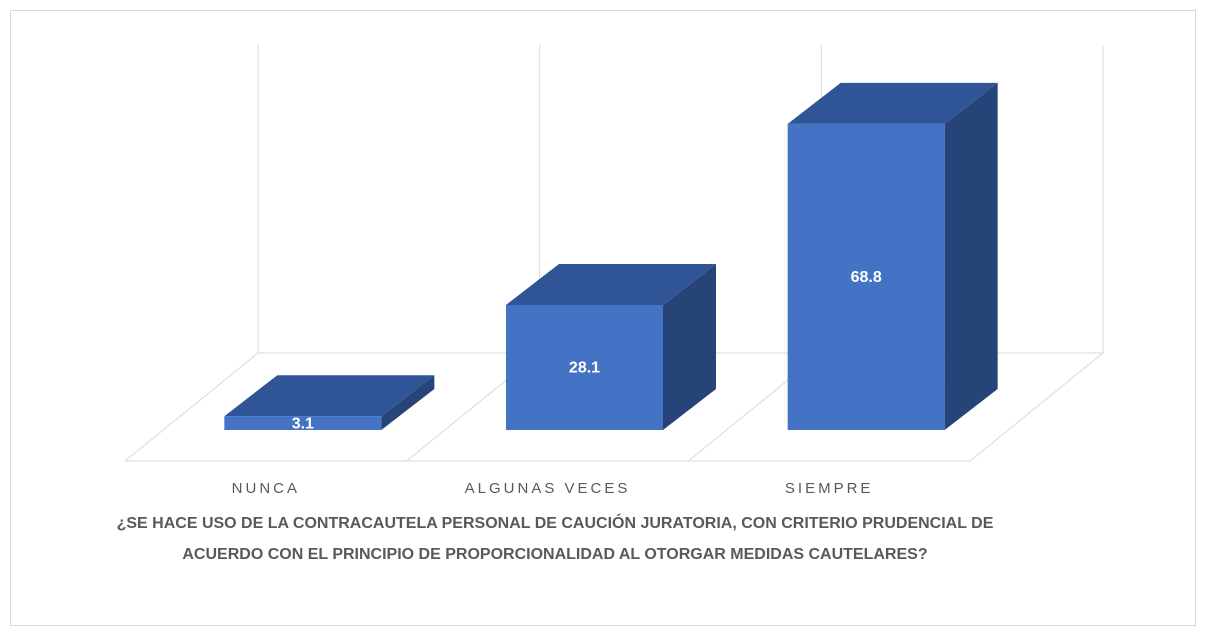  Describe the element at coordinates (266, 488) in the screenshot. I see `x-tick-label: NUNCA` at that location.